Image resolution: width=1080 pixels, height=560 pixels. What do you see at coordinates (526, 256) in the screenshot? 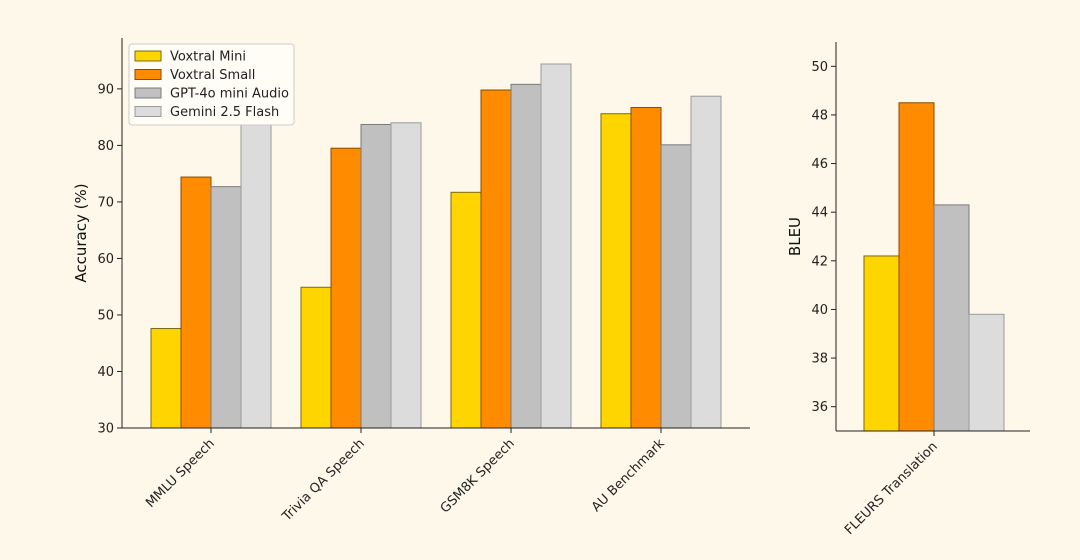
I see `accuracy-bar-gpt-4o-mini-audio-gsm8k-speech` at bounding box center [526, 256].